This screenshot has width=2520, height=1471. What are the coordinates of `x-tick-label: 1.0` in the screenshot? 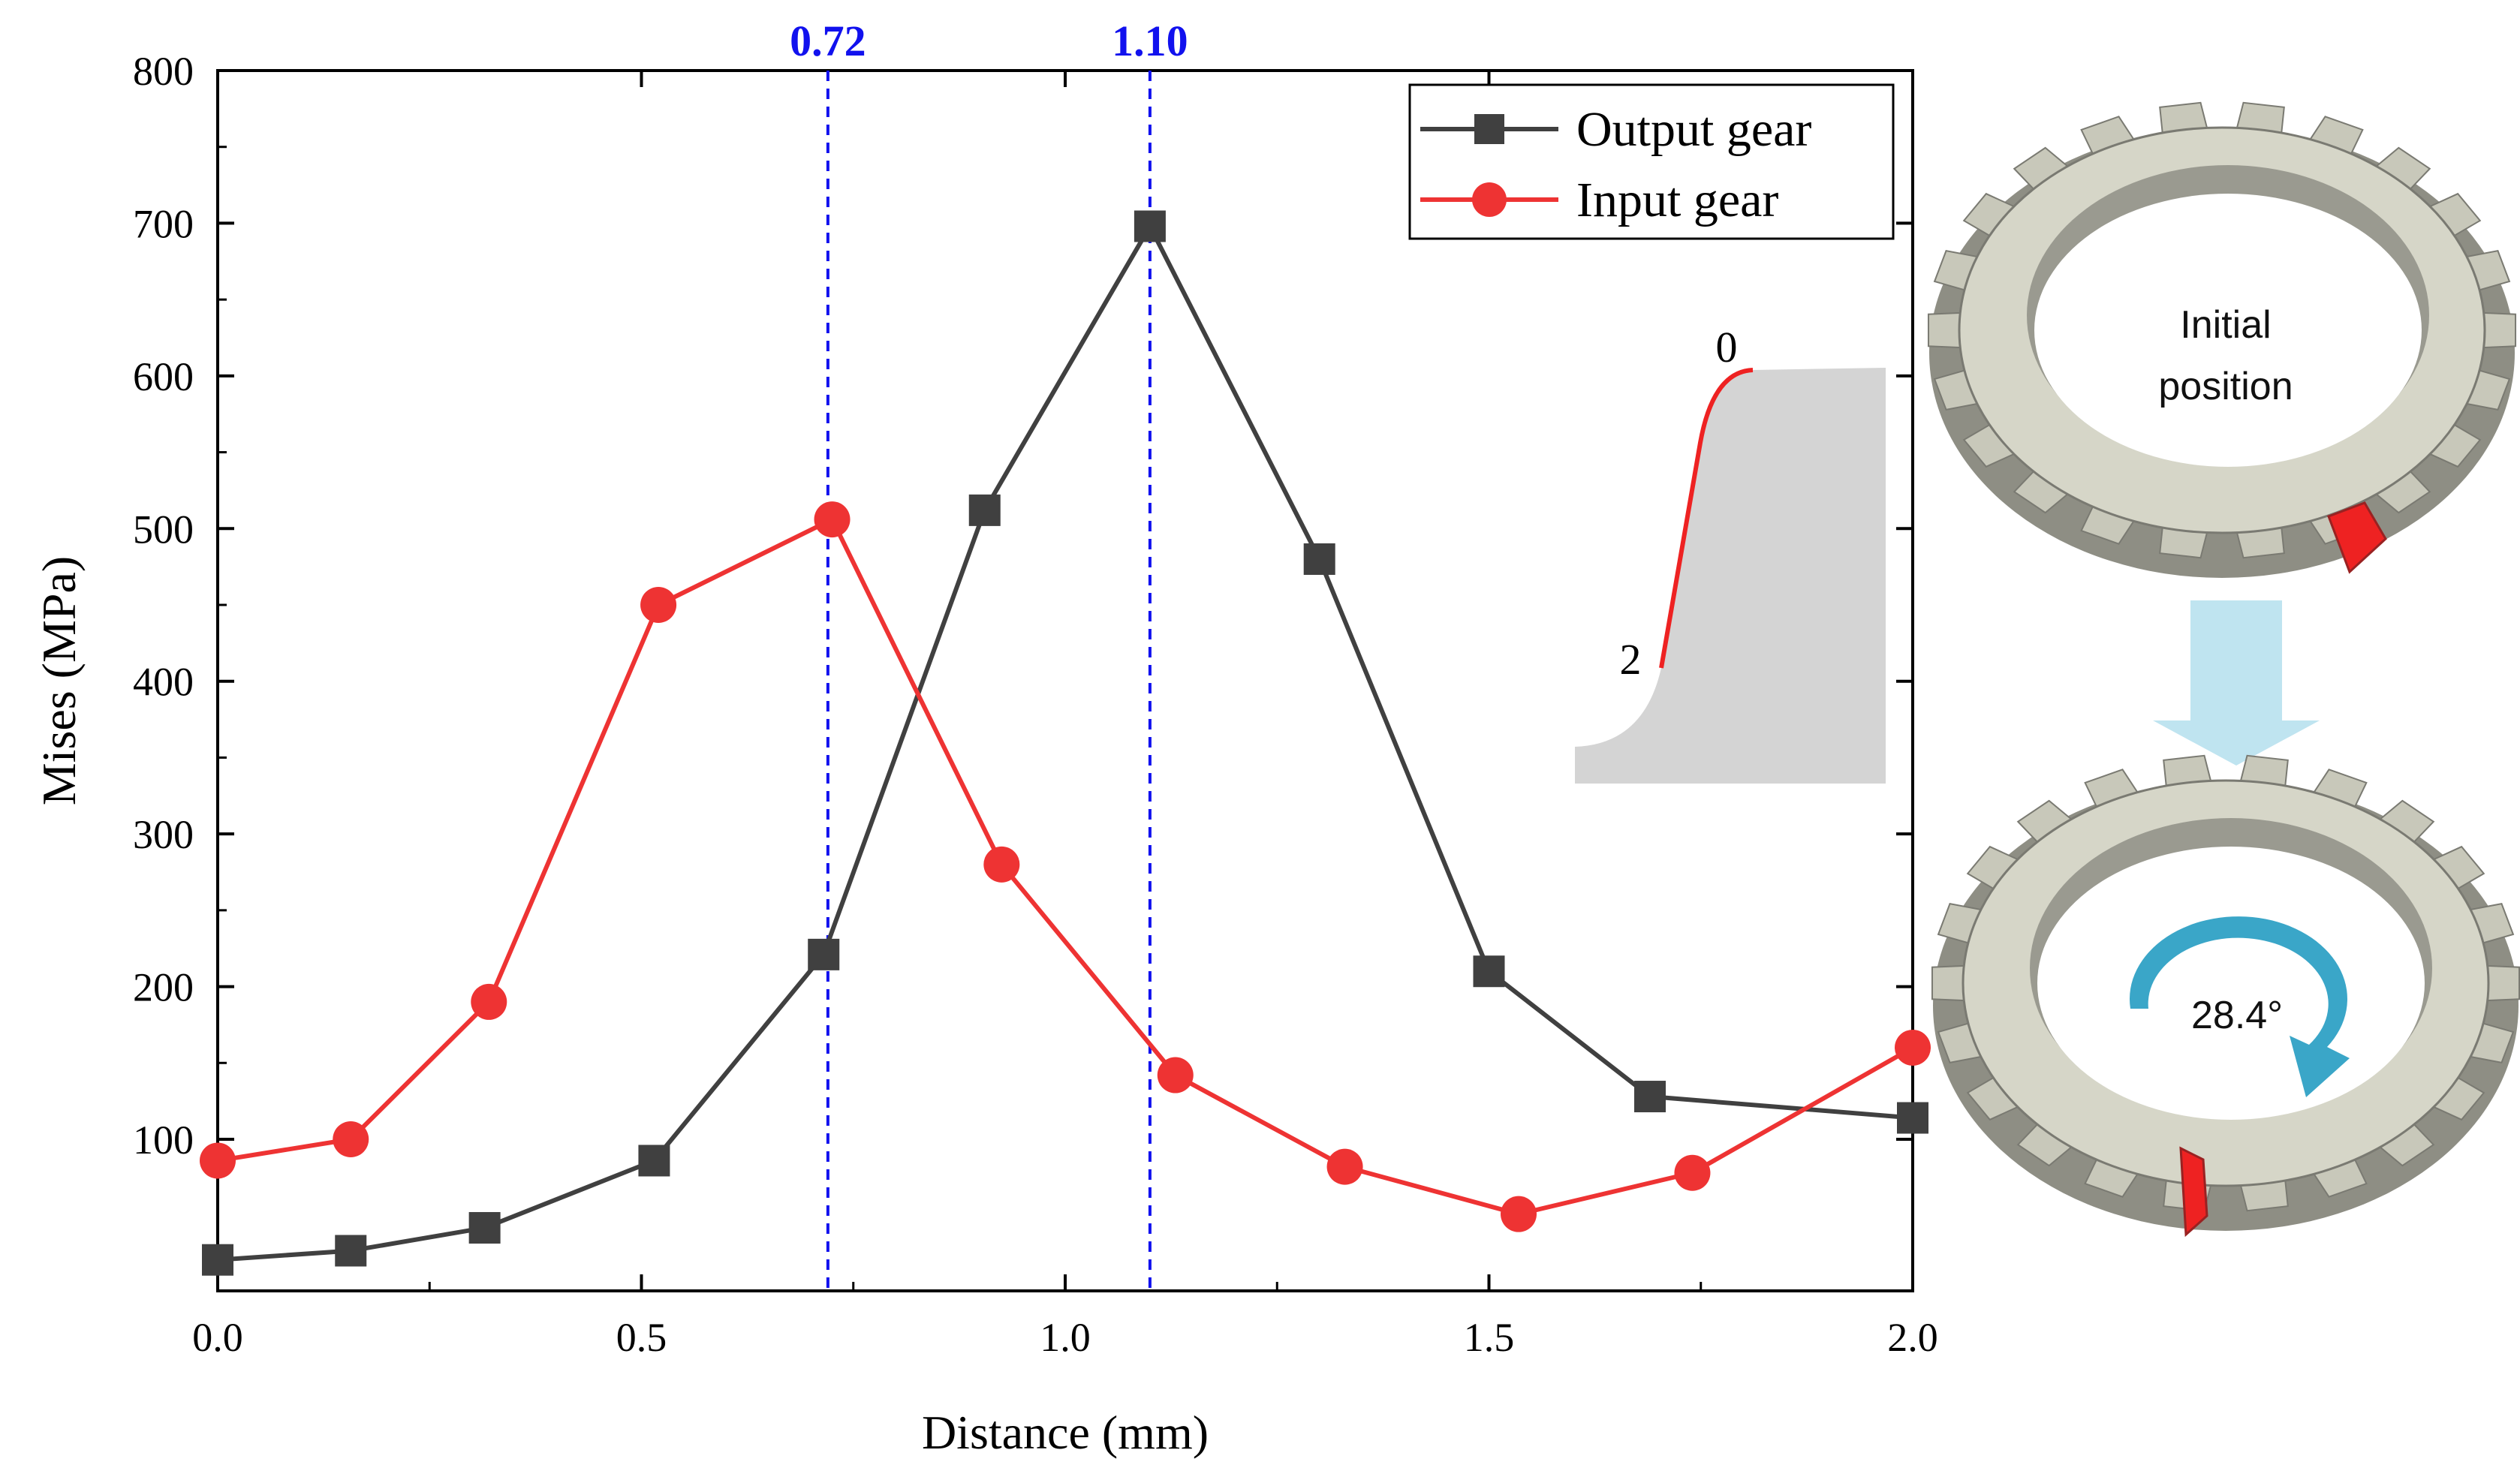 It's located at (1065, 1337).